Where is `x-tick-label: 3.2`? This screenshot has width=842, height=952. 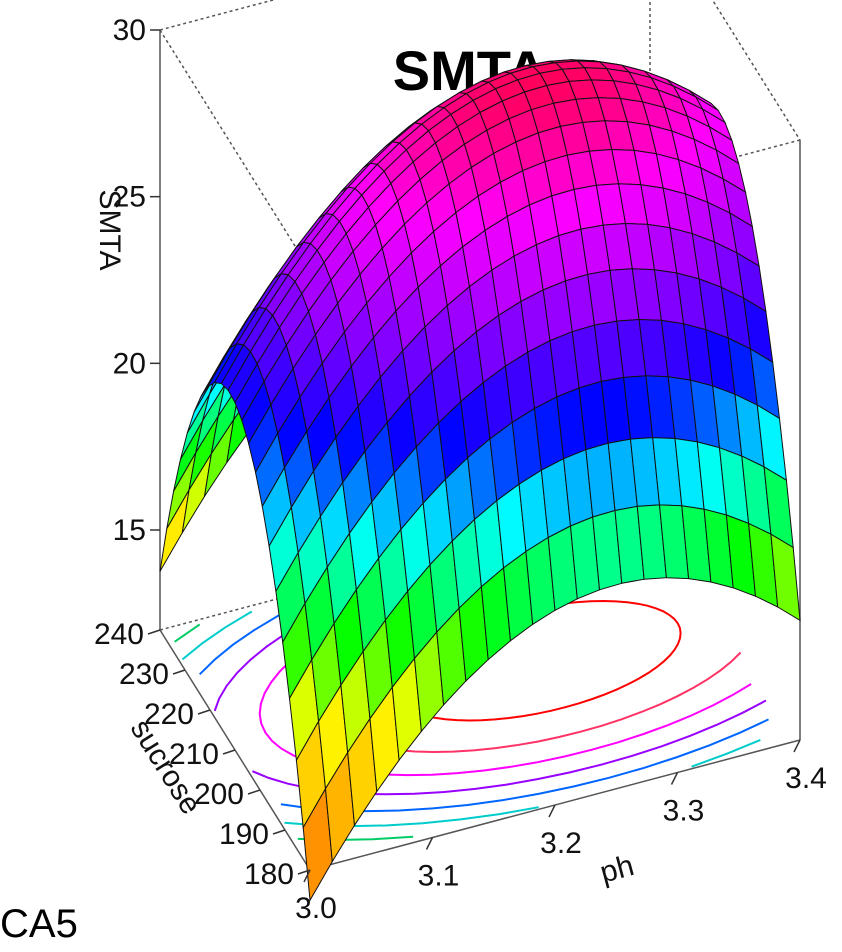 x-tick-label: 3.2 is located at coordinates (561, 843).